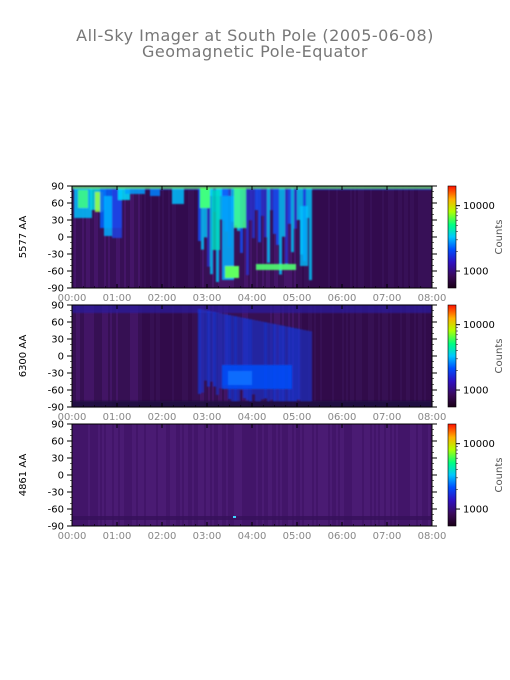 The width and height of the screenshot is (510, 680). I want to click on x-tick-label: 07:00, so click(387, 298).